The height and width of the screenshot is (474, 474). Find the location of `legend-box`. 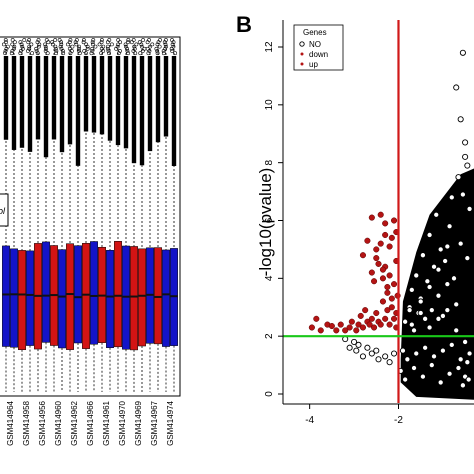

legend-box is located at coordinates (318, 47).